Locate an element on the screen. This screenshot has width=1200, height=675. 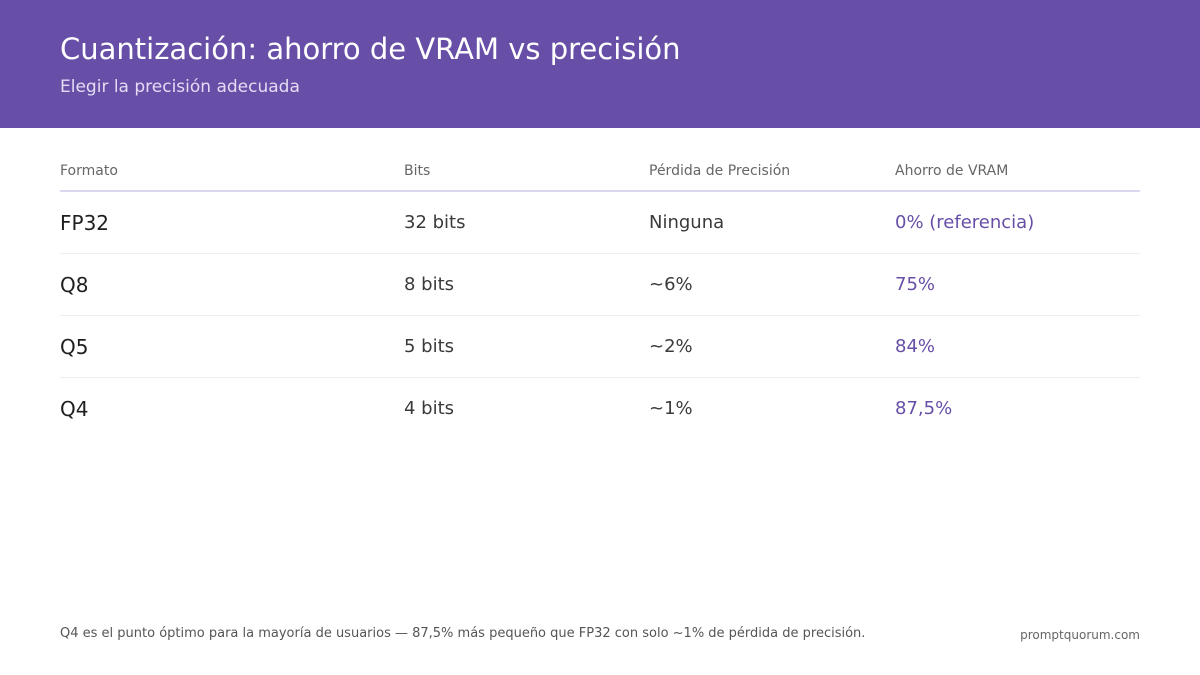
table-row: Q8 8 bits ~6% 75% is located at coordinates (600, 284).